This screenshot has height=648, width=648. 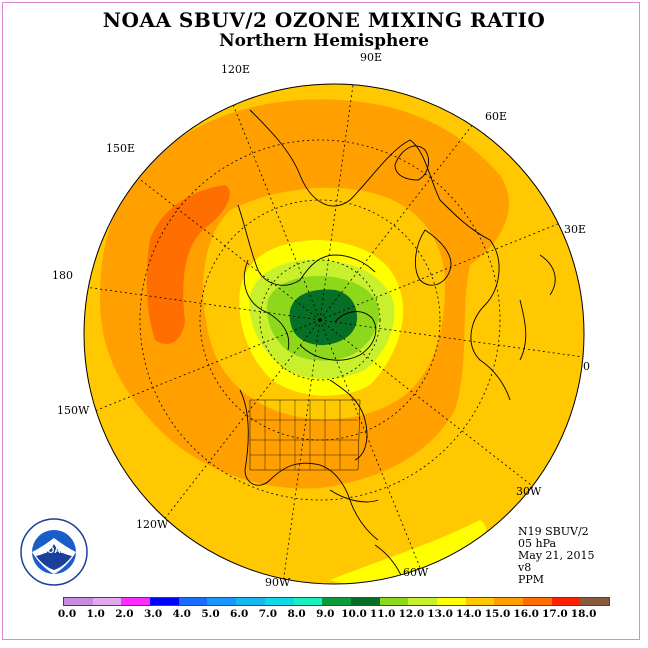 I want to click on info-date: May 21, 2015, so click(x=556, y=555).